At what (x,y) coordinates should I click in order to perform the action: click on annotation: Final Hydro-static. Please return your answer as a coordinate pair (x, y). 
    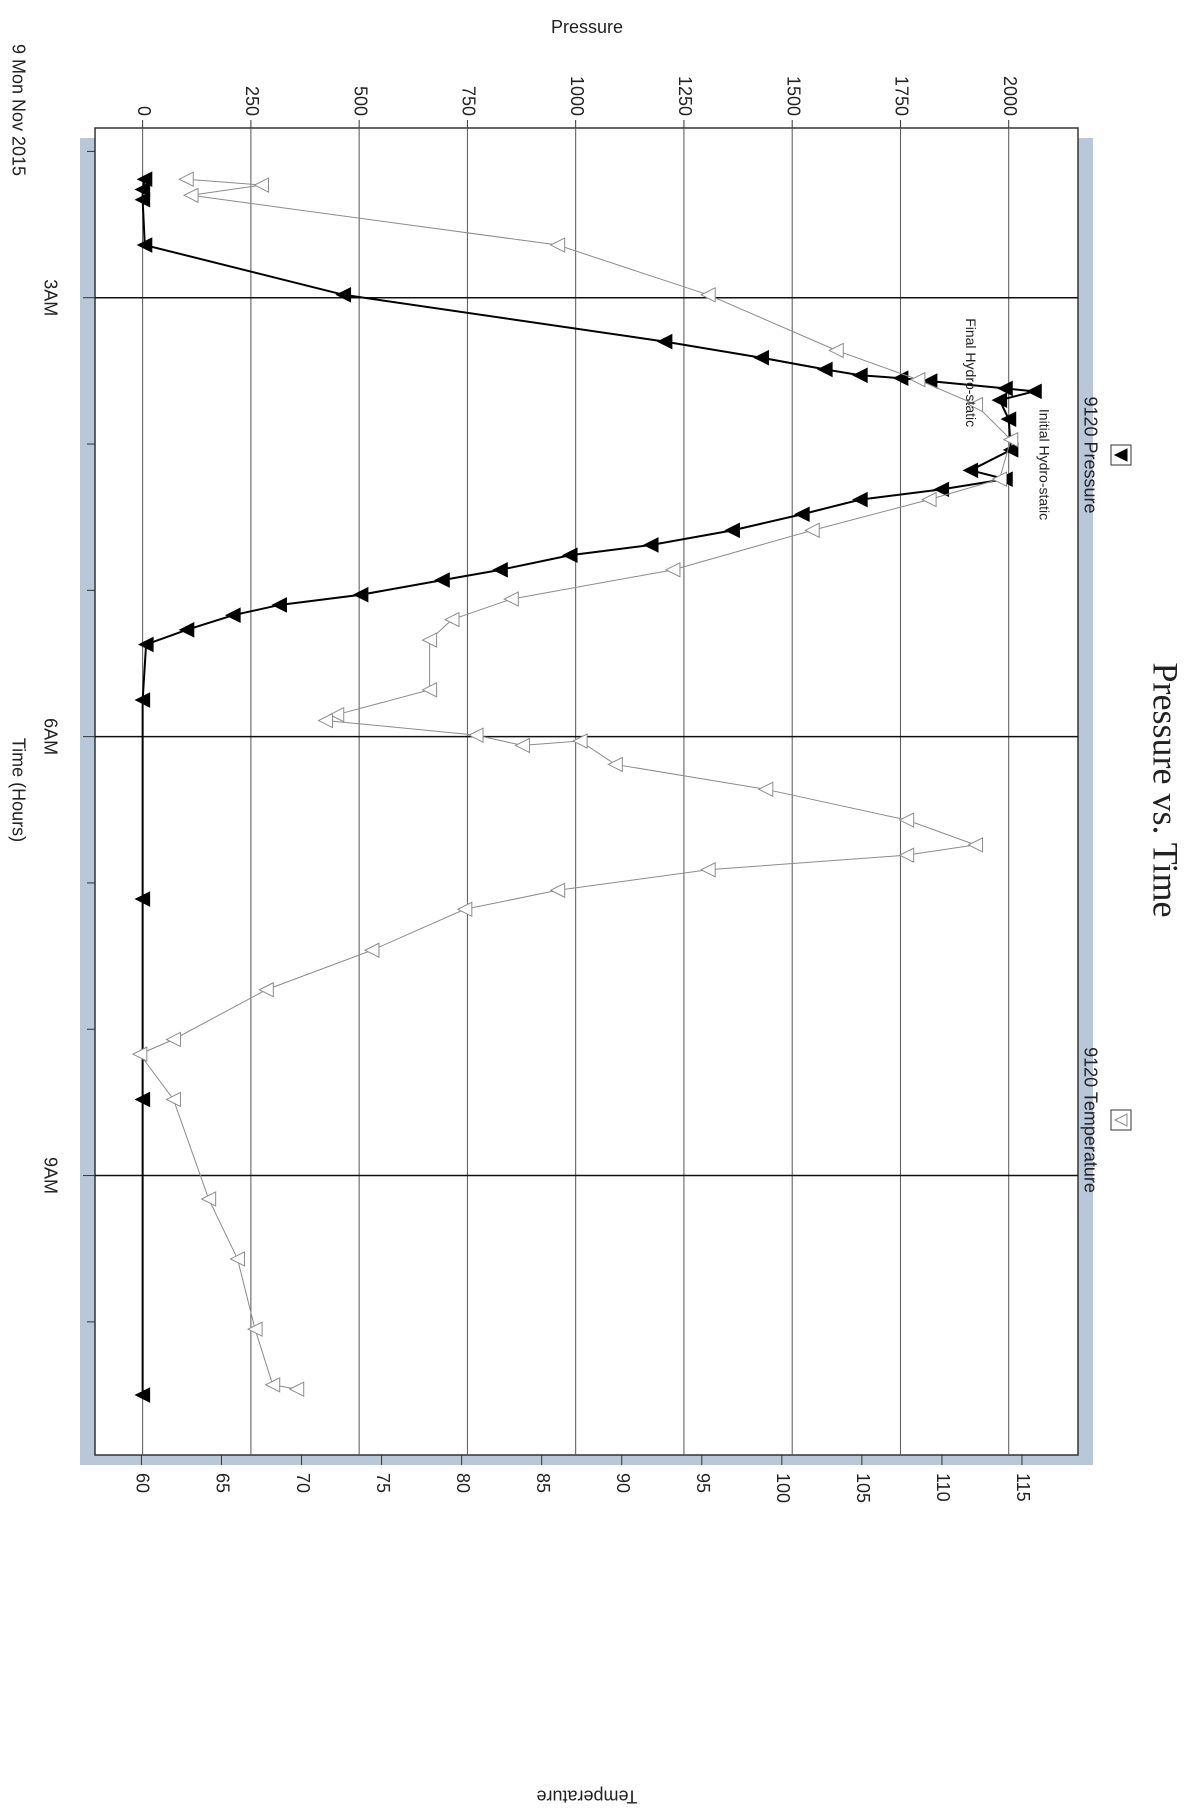
    Looking at the image, I should click on (971, 372).